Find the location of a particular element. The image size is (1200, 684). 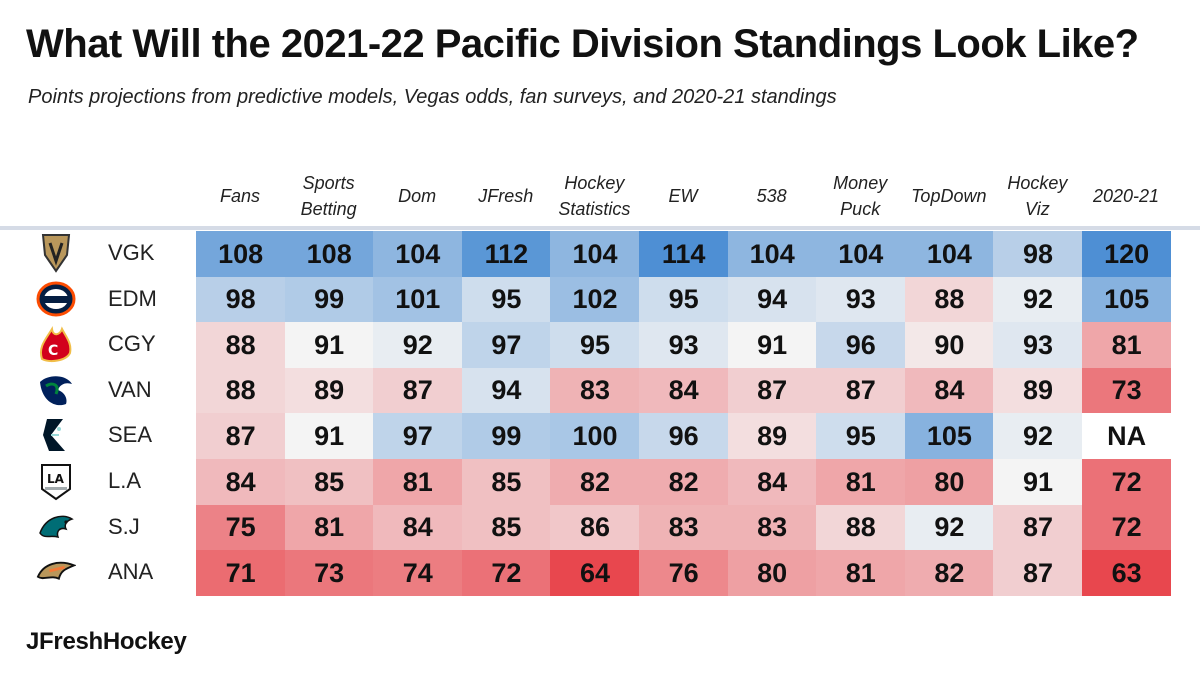

team-abbreviation: VAN is located at coordinates (130, 389).